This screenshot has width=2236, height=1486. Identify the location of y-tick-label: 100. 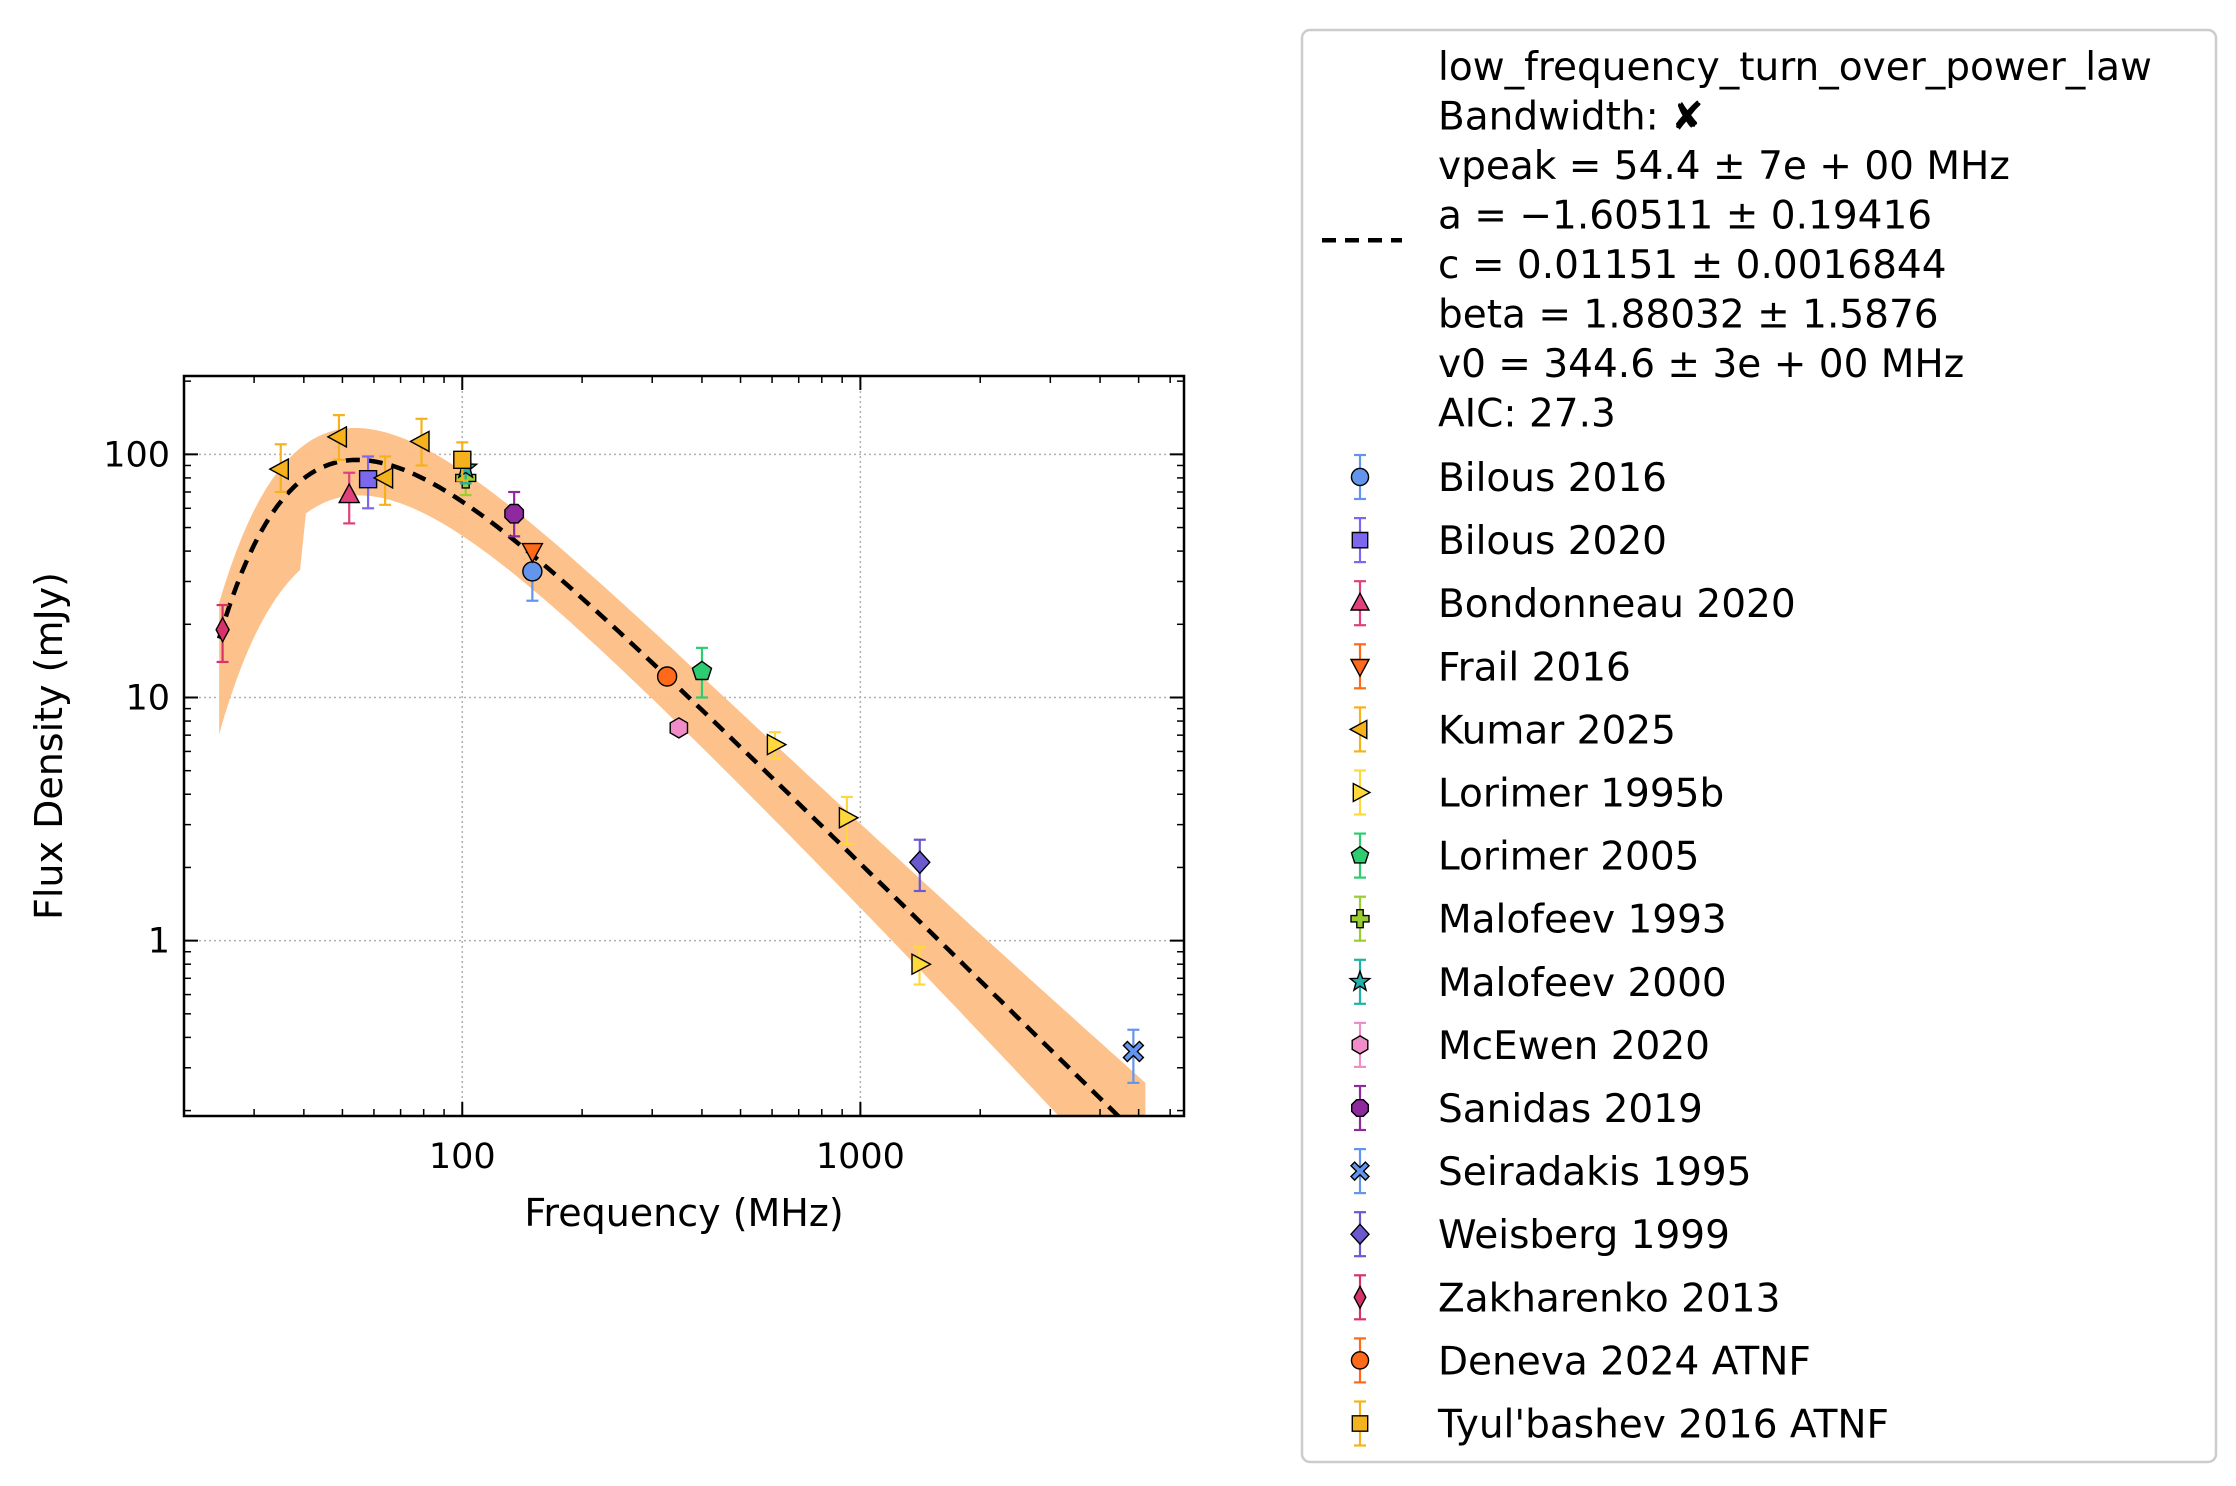
(136, 455).